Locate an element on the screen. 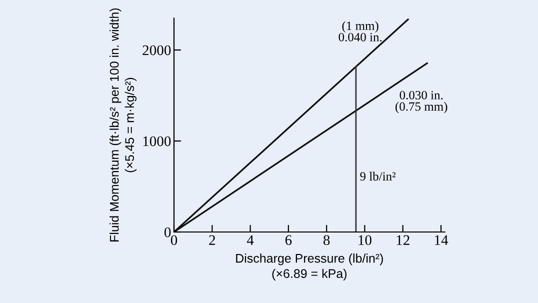  y-tick-label: 1000 is located at coordinates (157, 141).